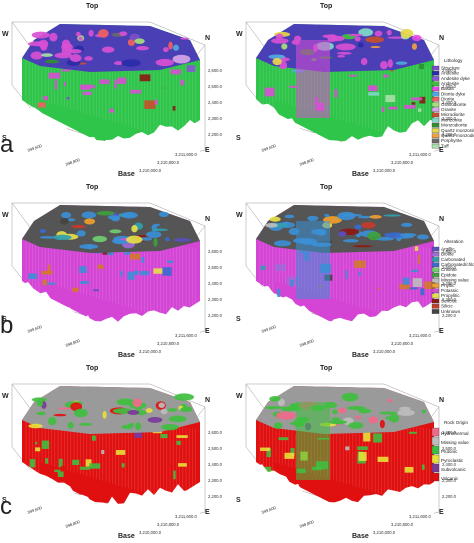  What do you see at coordinates (345, 310) in the screenshot?
I see `base-cut` at bounding box center [345, 310].